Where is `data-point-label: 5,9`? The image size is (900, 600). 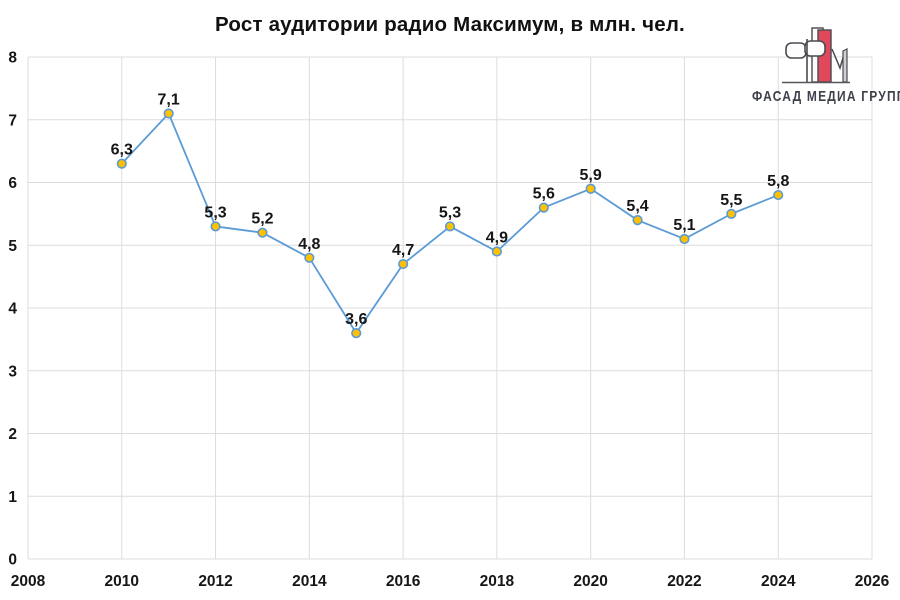 data-point-label: 5,9 is located at coordinates (591, 175).